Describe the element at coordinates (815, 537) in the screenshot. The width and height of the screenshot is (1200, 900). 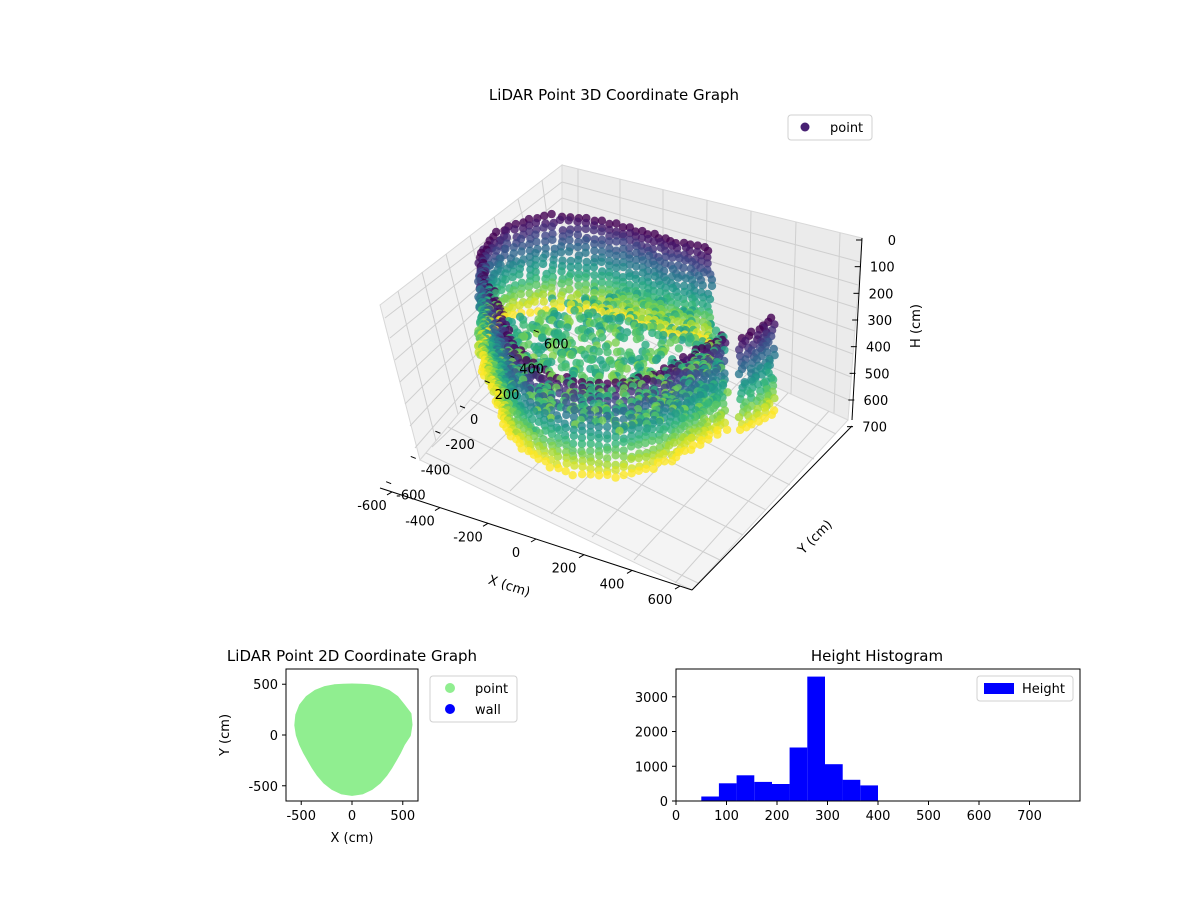
I see `y-axis-label-3d: Y (cm)` at that location.